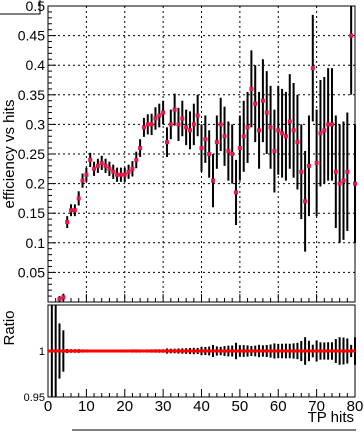  What do you see at coordinates (9, 154) in the screenshot?
I see `efficiency-y-axis-label: efficiency vs hits` at bounding box center [9, 154].